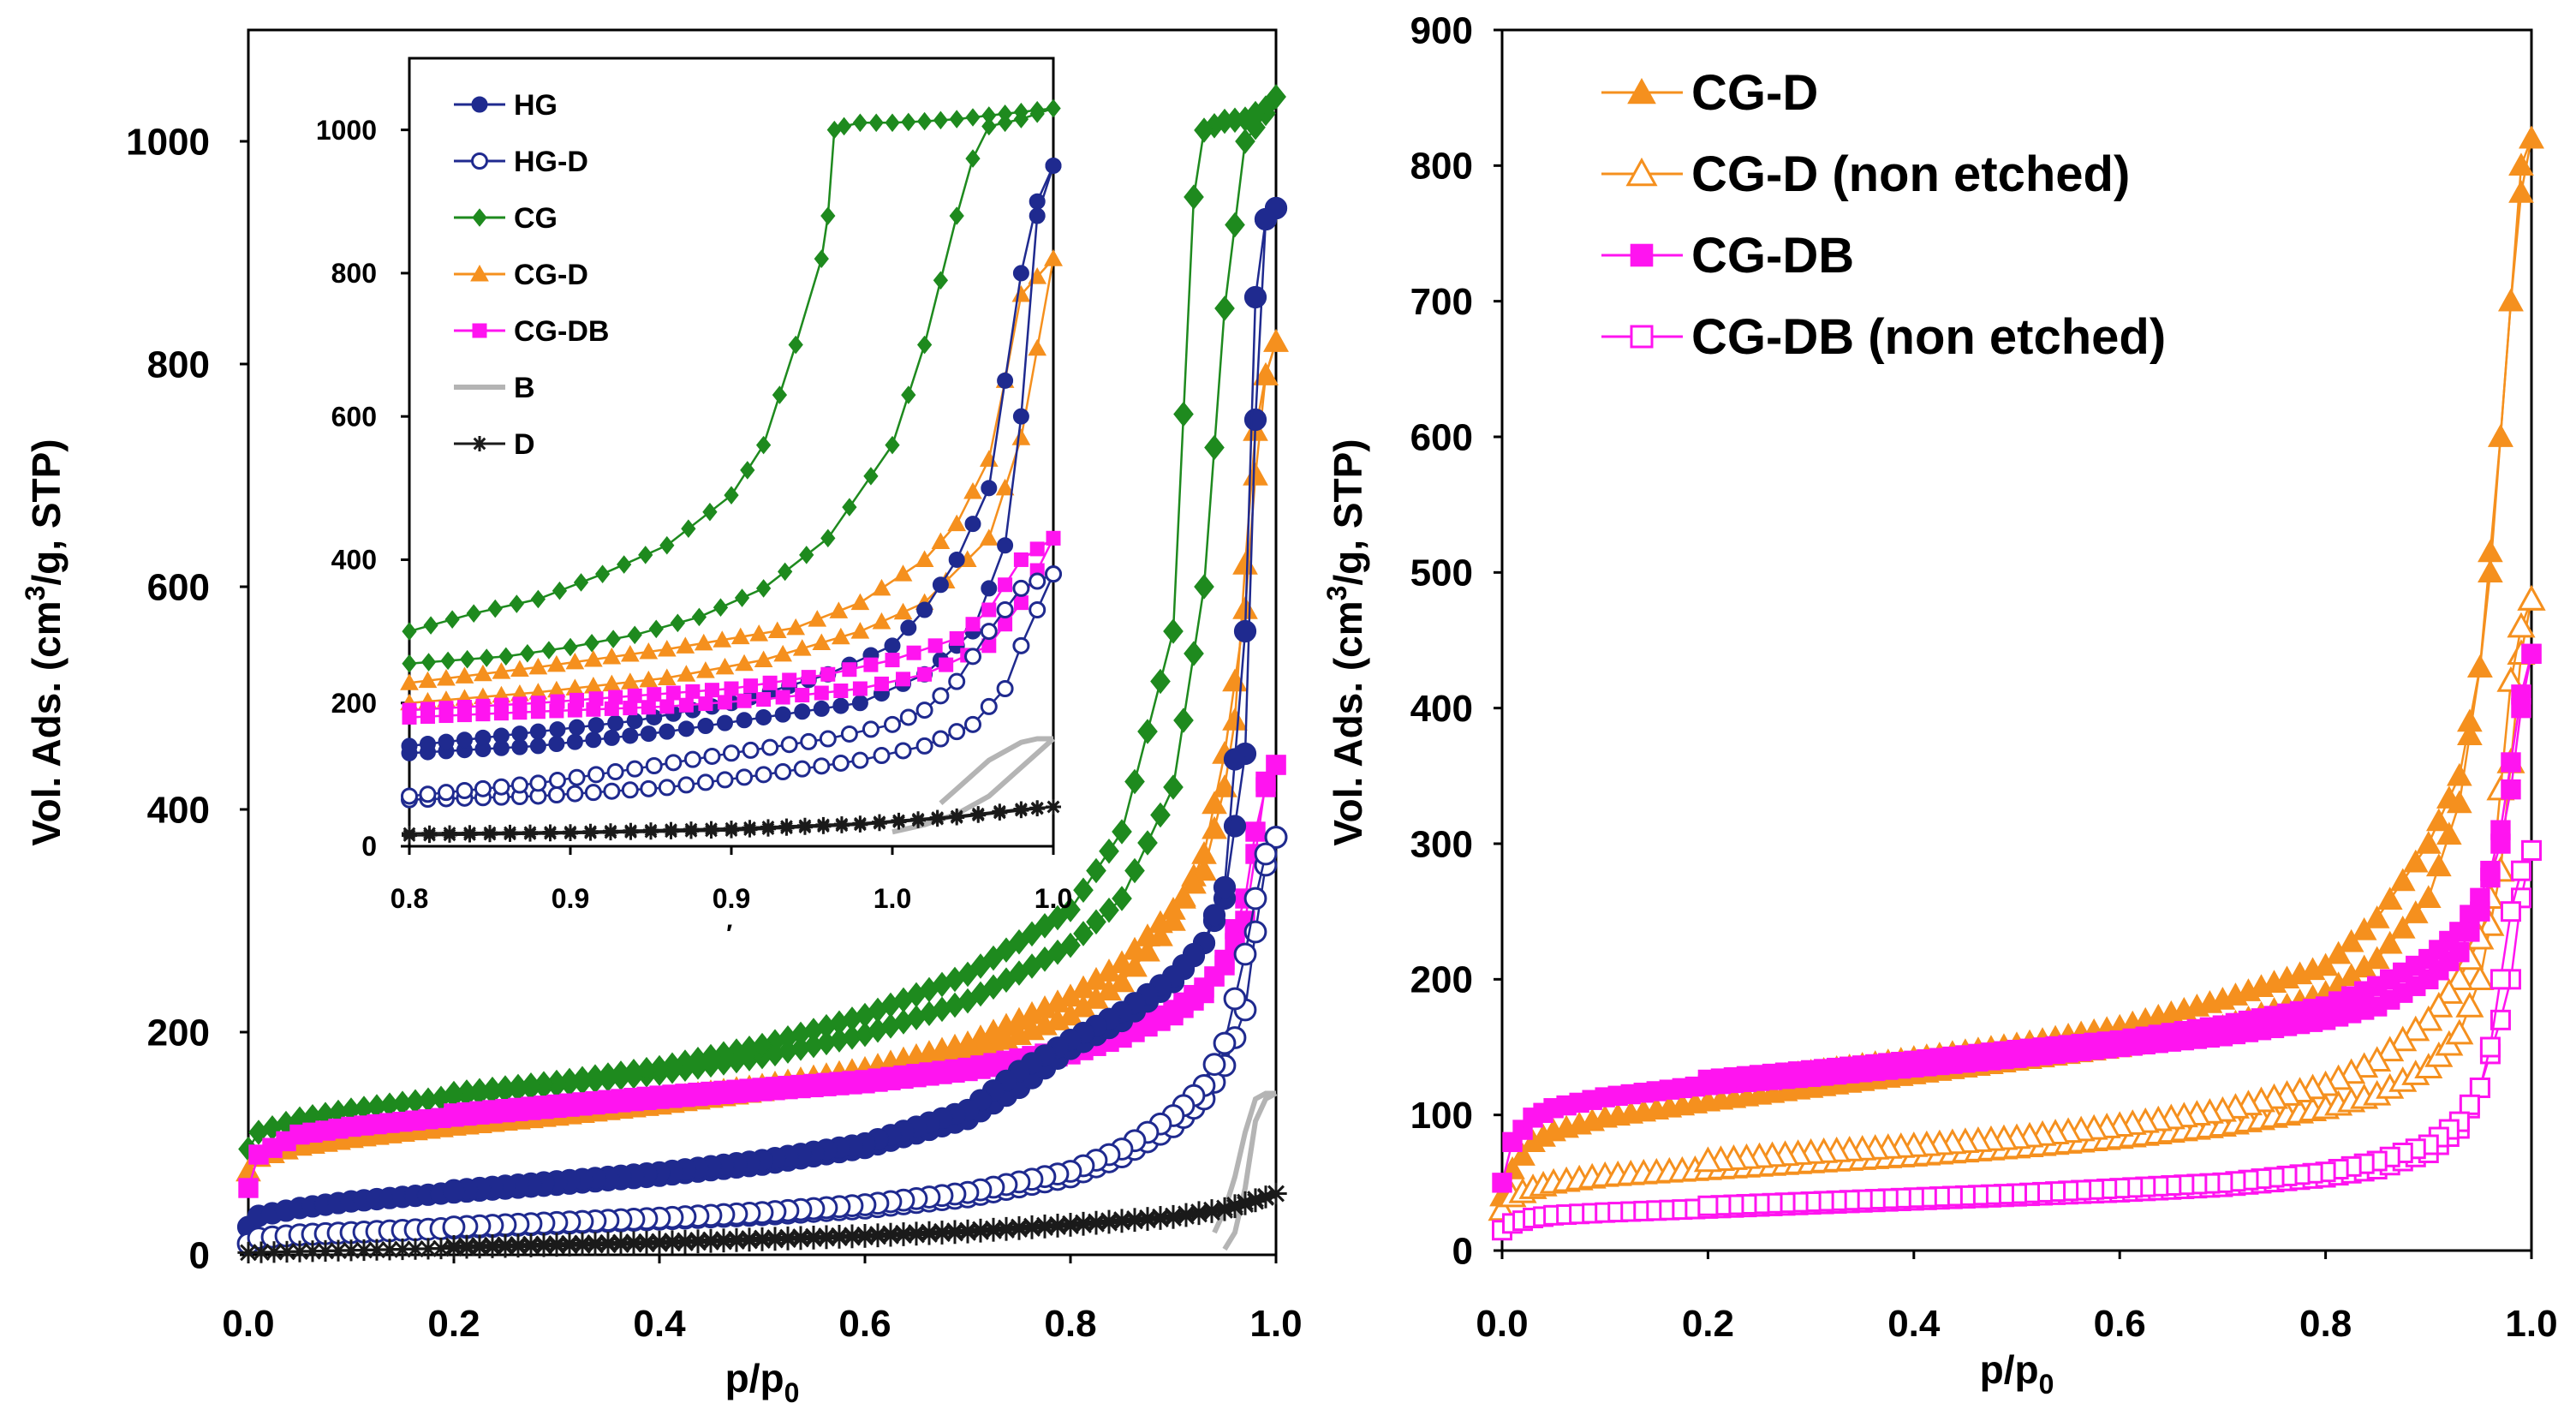 This screenshot has width=2576, height=1415. What do you see at coordinates (1441, 709) in the screenshot?
I see `y-tick-label: 400` at bounding box center [1441, 709].